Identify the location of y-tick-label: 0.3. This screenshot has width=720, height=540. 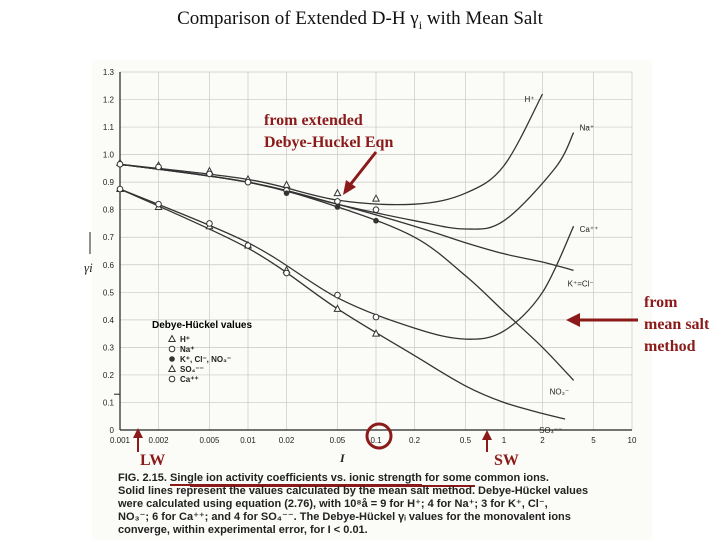
(109, 347).